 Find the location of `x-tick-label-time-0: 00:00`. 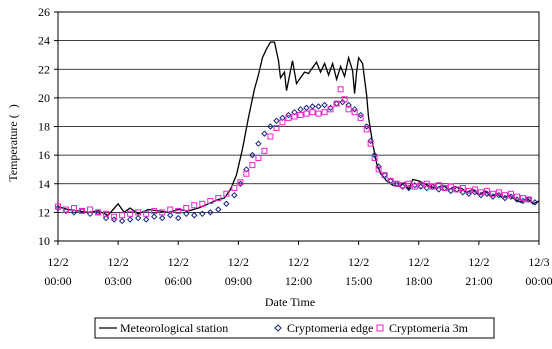

x-tick-label-time-0: 00:00 is located at coordinates (57, 281).